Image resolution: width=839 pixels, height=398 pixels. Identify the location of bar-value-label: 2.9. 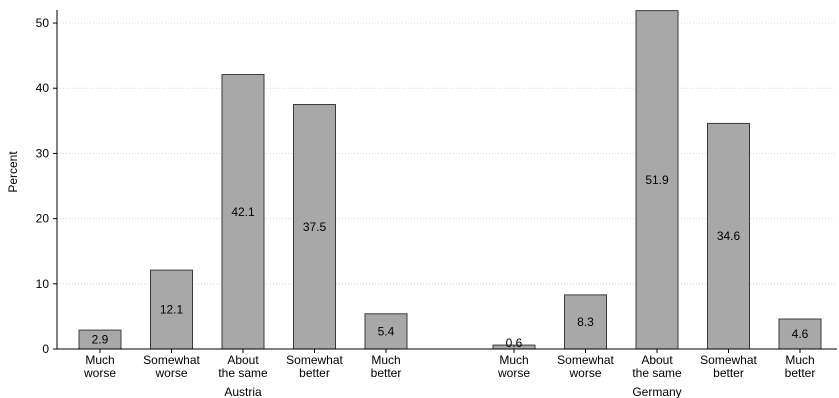
(100, 340).